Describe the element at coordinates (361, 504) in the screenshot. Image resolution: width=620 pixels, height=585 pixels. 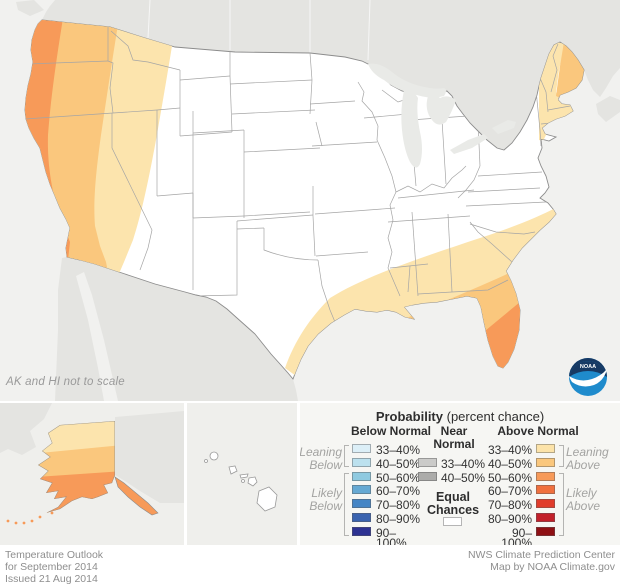
I see `below-swatch-70–80%` at that location.